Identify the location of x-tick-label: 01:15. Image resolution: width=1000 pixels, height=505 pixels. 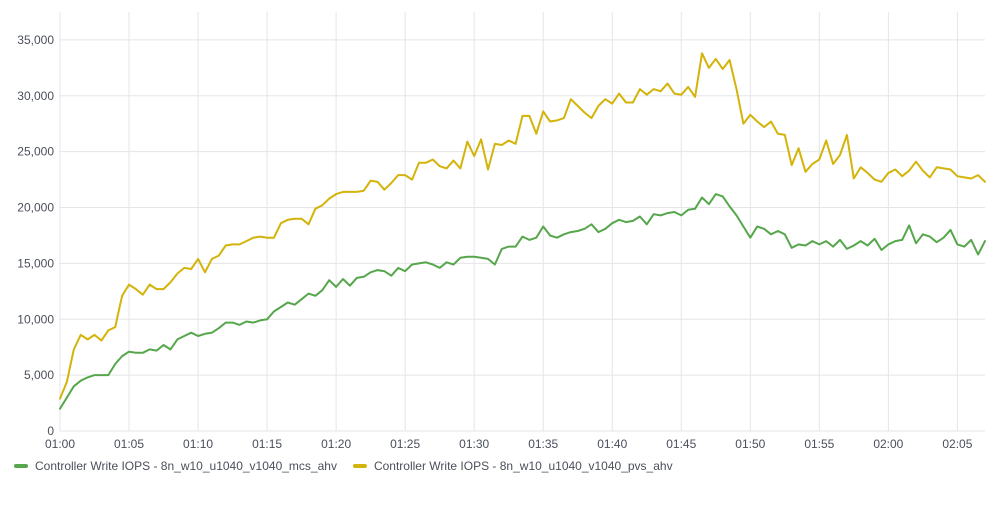
(267, 444).